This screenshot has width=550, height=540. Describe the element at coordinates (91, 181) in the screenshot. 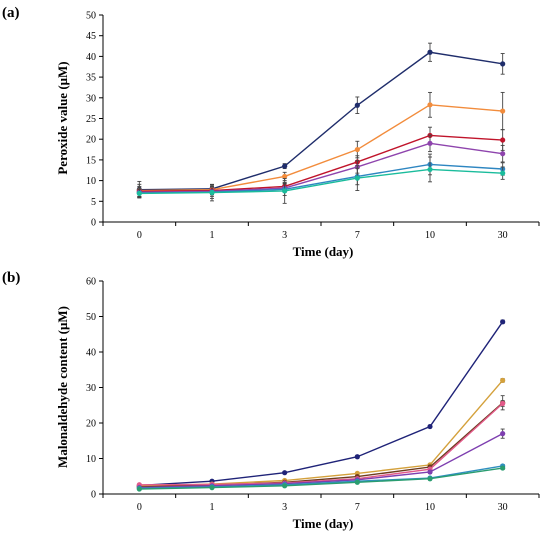

I see `panel-a-y-tick-label: 10` at that location.